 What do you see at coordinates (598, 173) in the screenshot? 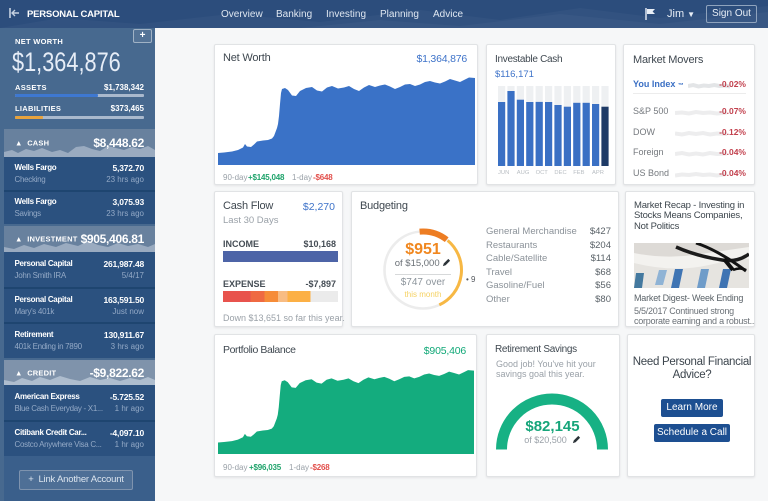
I see `svg-text: APR` at bounding box center [598, 173].